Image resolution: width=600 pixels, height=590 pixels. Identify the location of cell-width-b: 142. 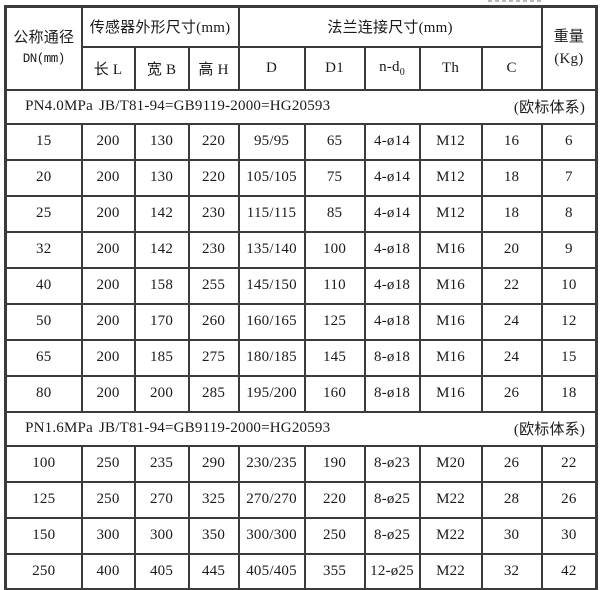
(161, 213).